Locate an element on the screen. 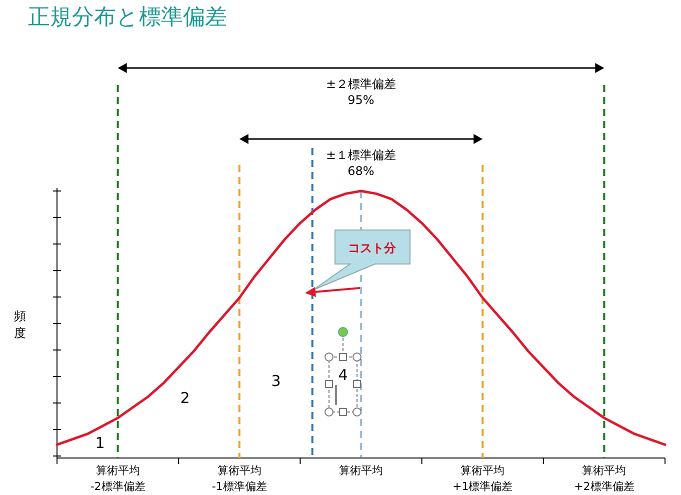 This screenshot has height=495, width=681. x-tick-label: 算術平均 +2標準偏差 is located at coordinates (604, 478).